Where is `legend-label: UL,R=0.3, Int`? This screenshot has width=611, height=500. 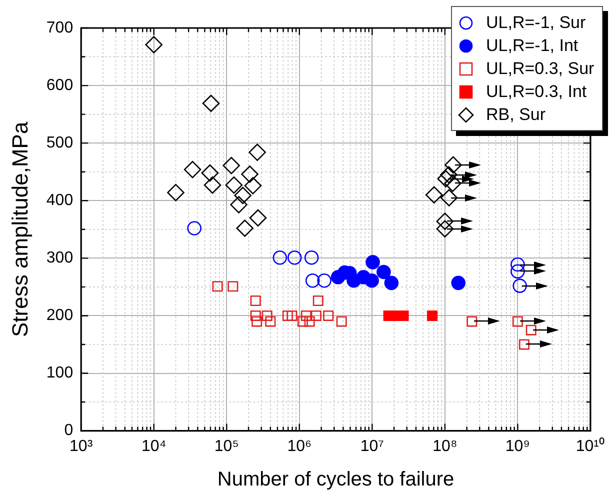 legend-label: UL,R=0.3, Int is located at coordinates (536, 92).